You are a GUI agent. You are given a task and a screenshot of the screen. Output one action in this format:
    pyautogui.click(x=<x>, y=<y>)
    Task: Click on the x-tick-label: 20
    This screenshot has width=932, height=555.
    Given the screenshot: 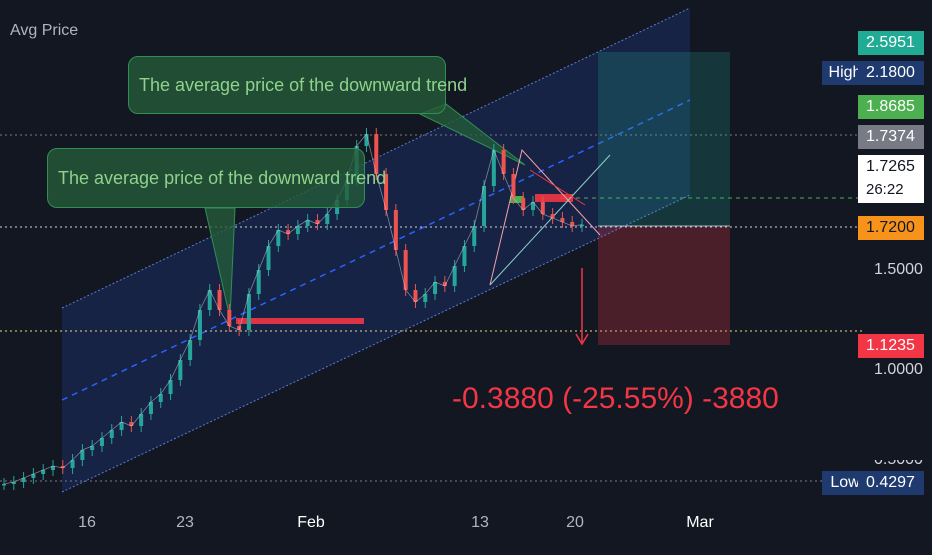 What is the action you would take?
    pyautogui.click(x=575, y=522)
    